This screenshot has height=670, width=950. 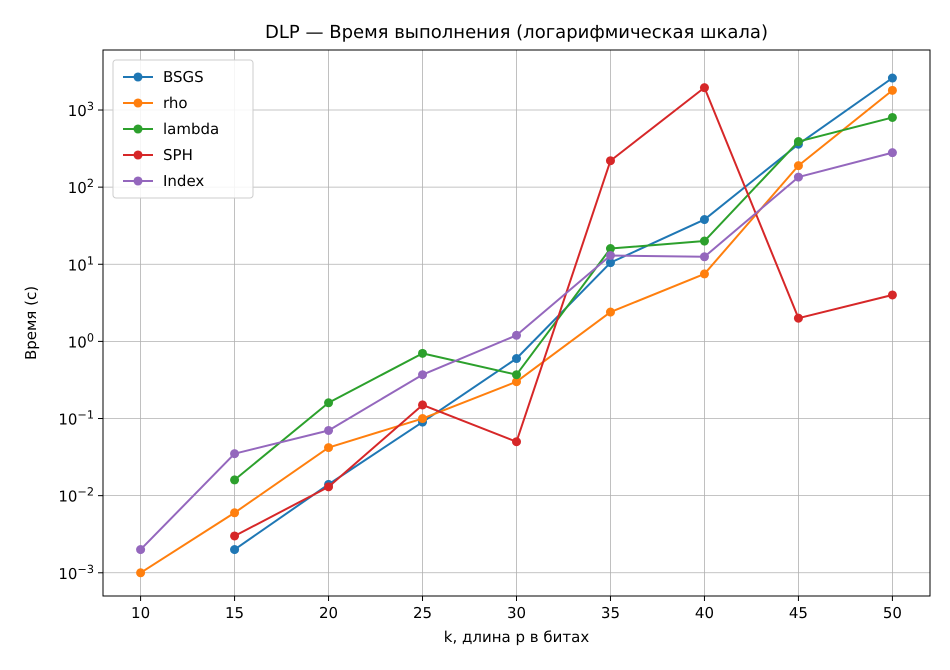 What do you see at coordinates (191, 129) in the screenshot?
I see `legend-label: lambda` at bounding box center [191, 129].